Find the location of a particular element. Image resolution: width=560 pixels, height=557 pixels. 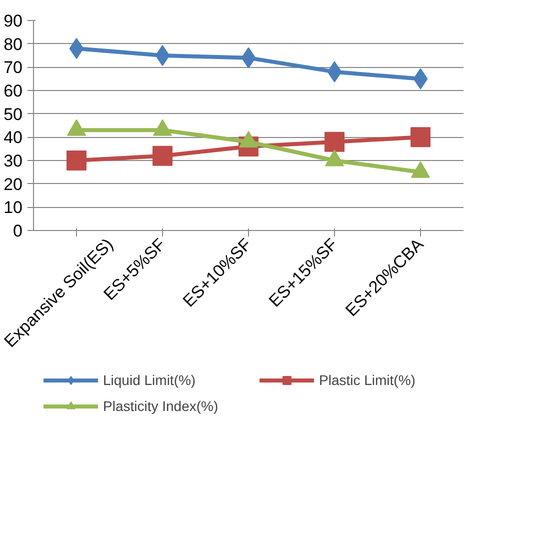

legend-label: Plastic Limit(%) is located at coordinates (367, 380).